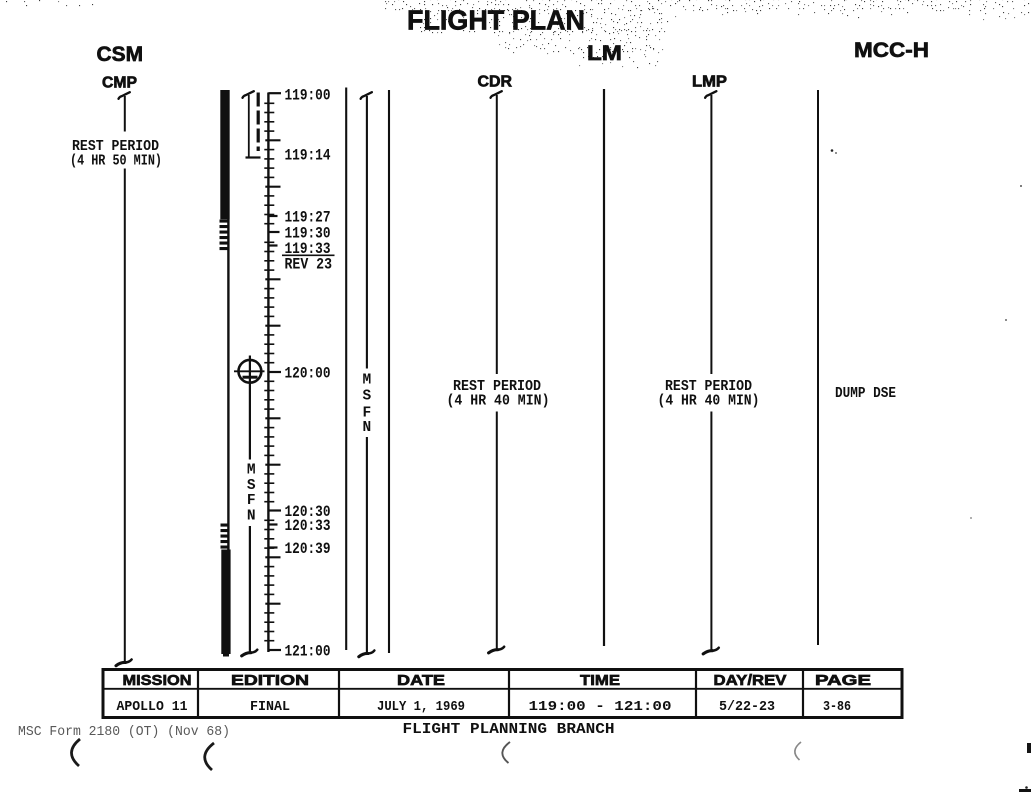  Describe the element at coordinates (116, 161) in the screenshot. I see `svg-text: (4 HR 50 MIN)` at that location.